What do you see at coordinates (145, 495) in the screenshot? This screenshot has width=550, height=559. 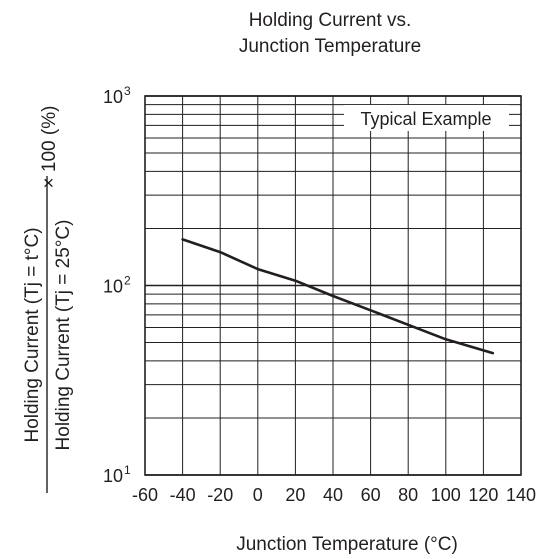 I see `x-tick-label: -60` at bounding box center [145, 495].